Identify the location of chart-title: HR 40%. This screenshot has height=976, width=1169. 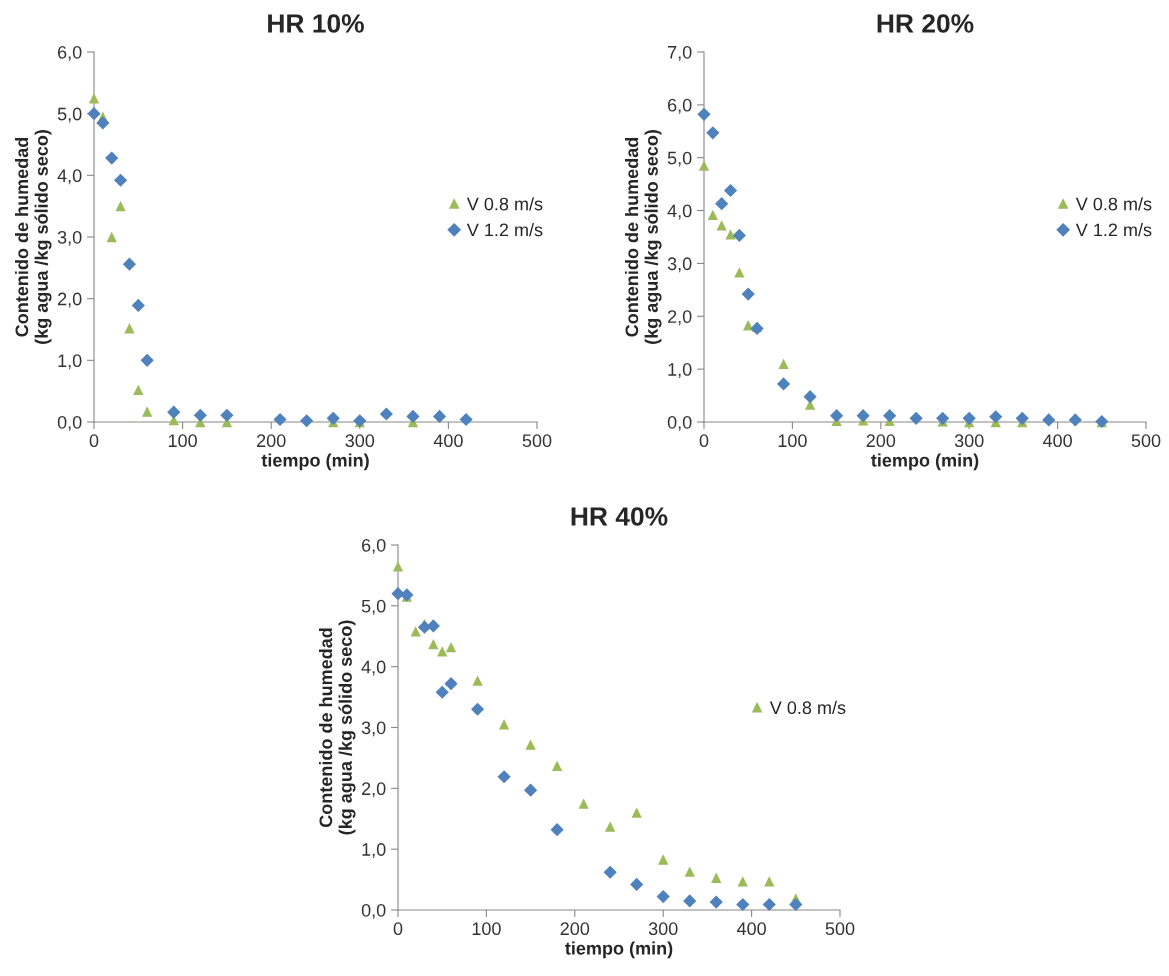
(619, 516).